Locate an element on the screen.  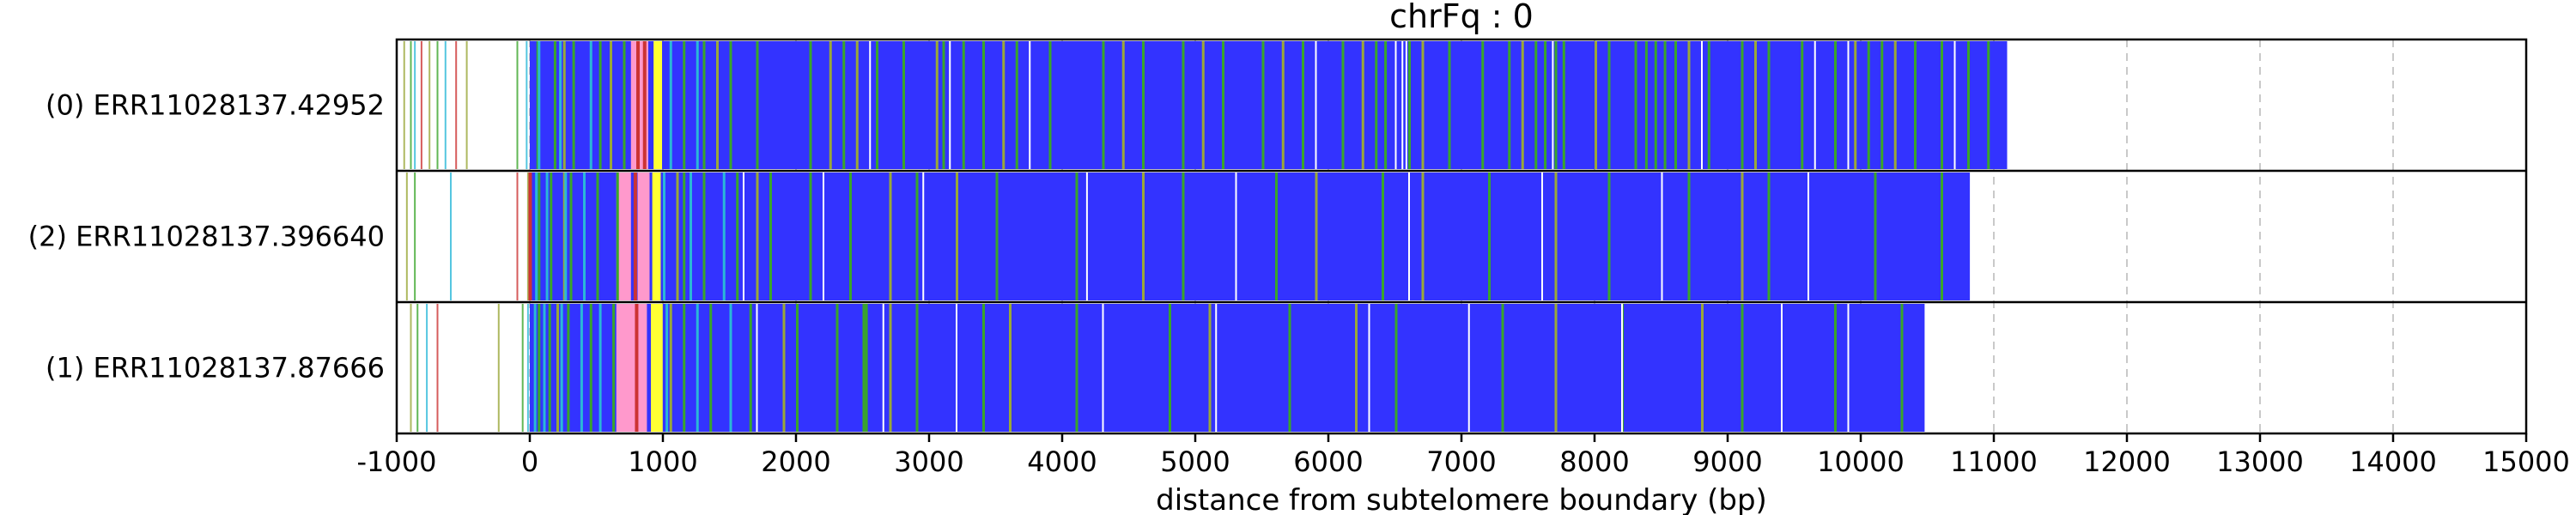
x-tick-label: 14000 is located at coordinates (2393, 461).